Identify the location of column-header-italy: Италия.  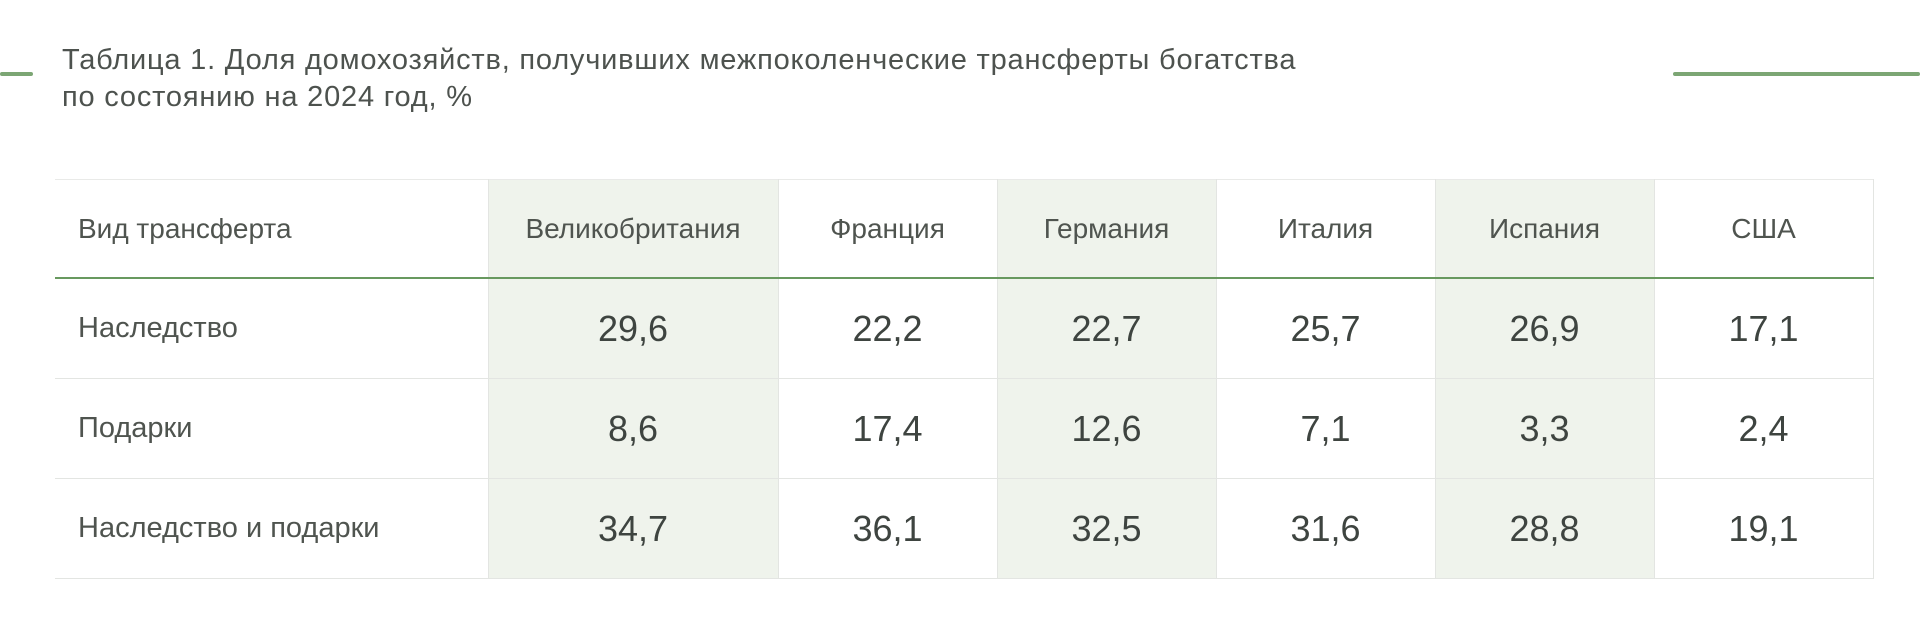
(1326, 229).